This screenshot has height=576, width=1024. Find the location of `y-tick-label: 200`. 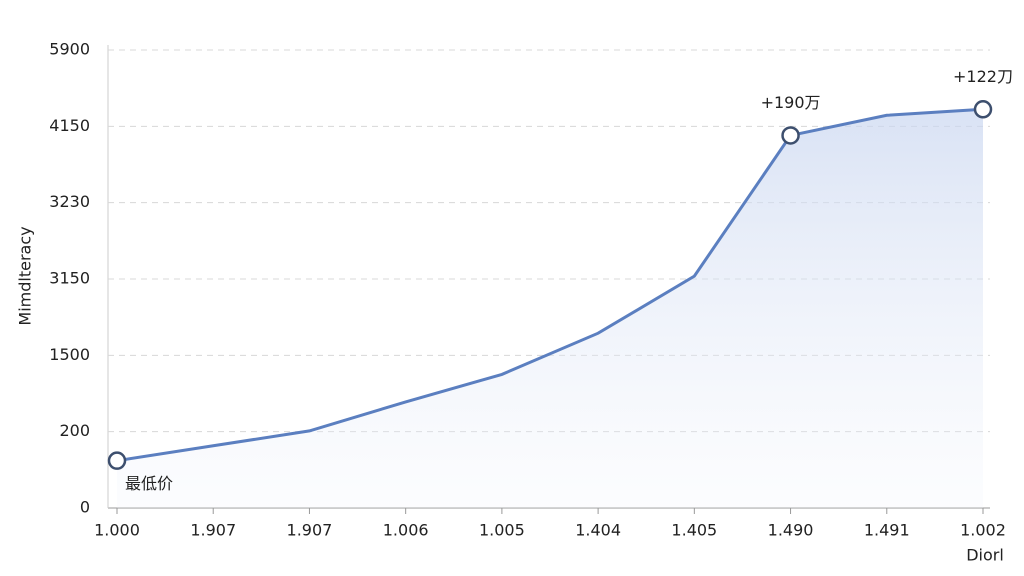

y-tick-label: 200 is located at coordinates (74, 430).